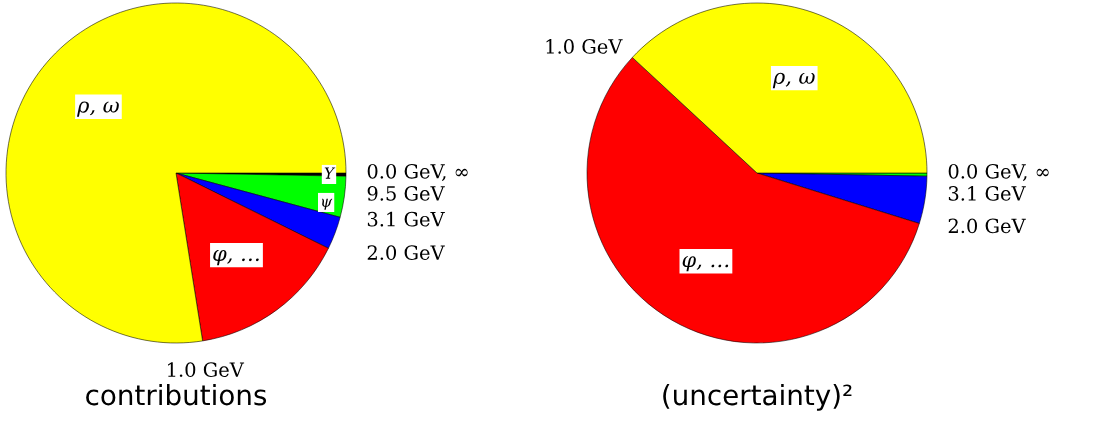  I want to click on slice-label: ψ, so click(327, 204).